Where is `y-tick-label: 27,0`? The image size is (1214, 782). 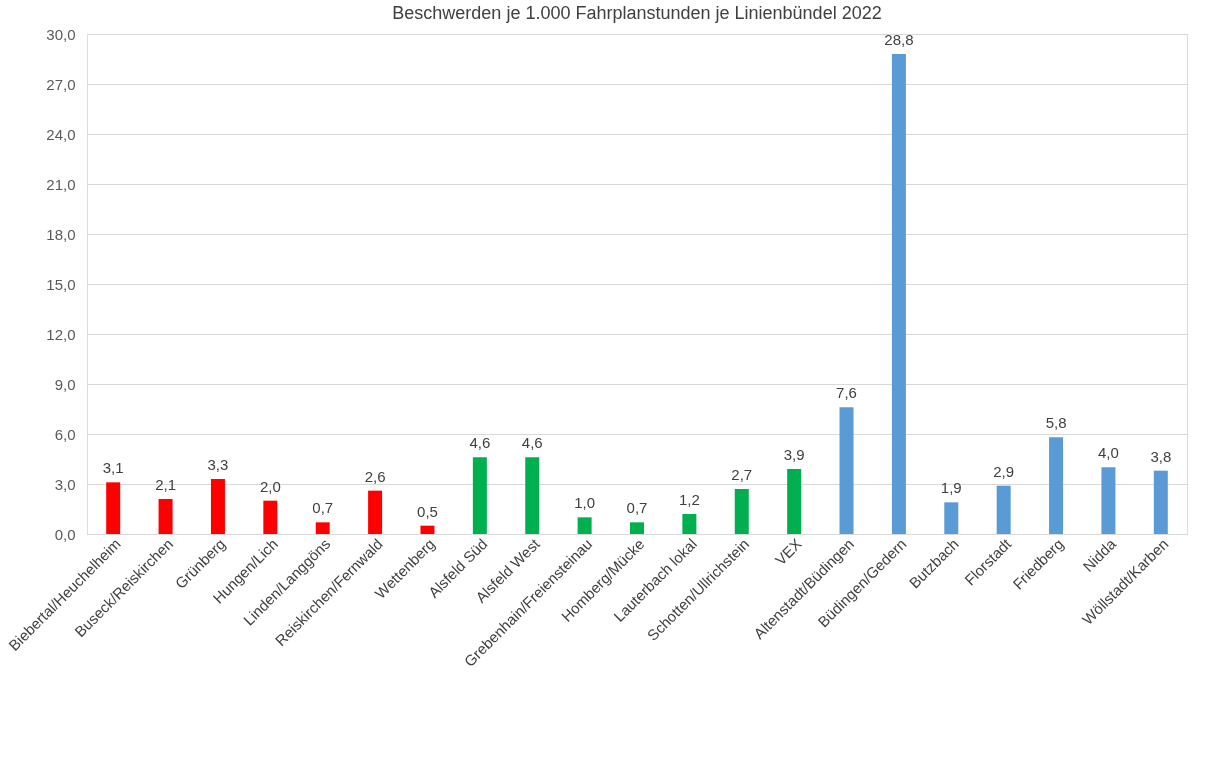 y-tick-label: 27,0 is located at coordinates (61, 84).